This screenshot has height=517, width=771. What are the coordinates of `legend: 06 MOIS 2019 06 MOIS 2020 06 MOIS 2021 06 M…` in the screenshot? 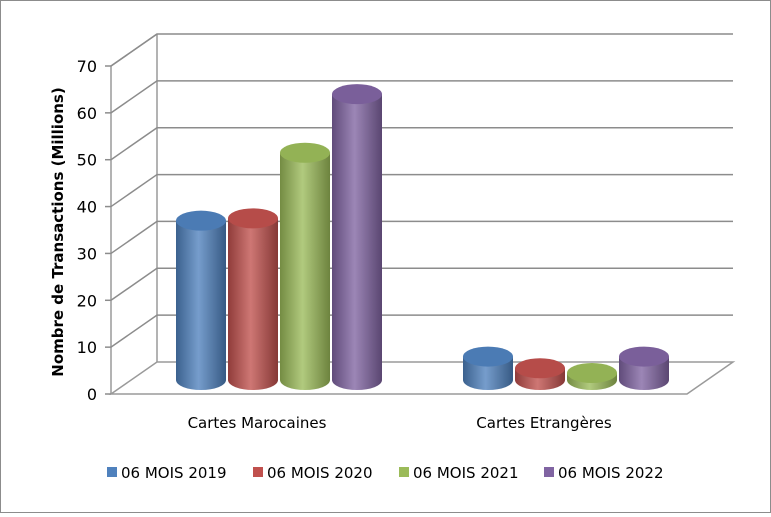 It's located at (385, 473).